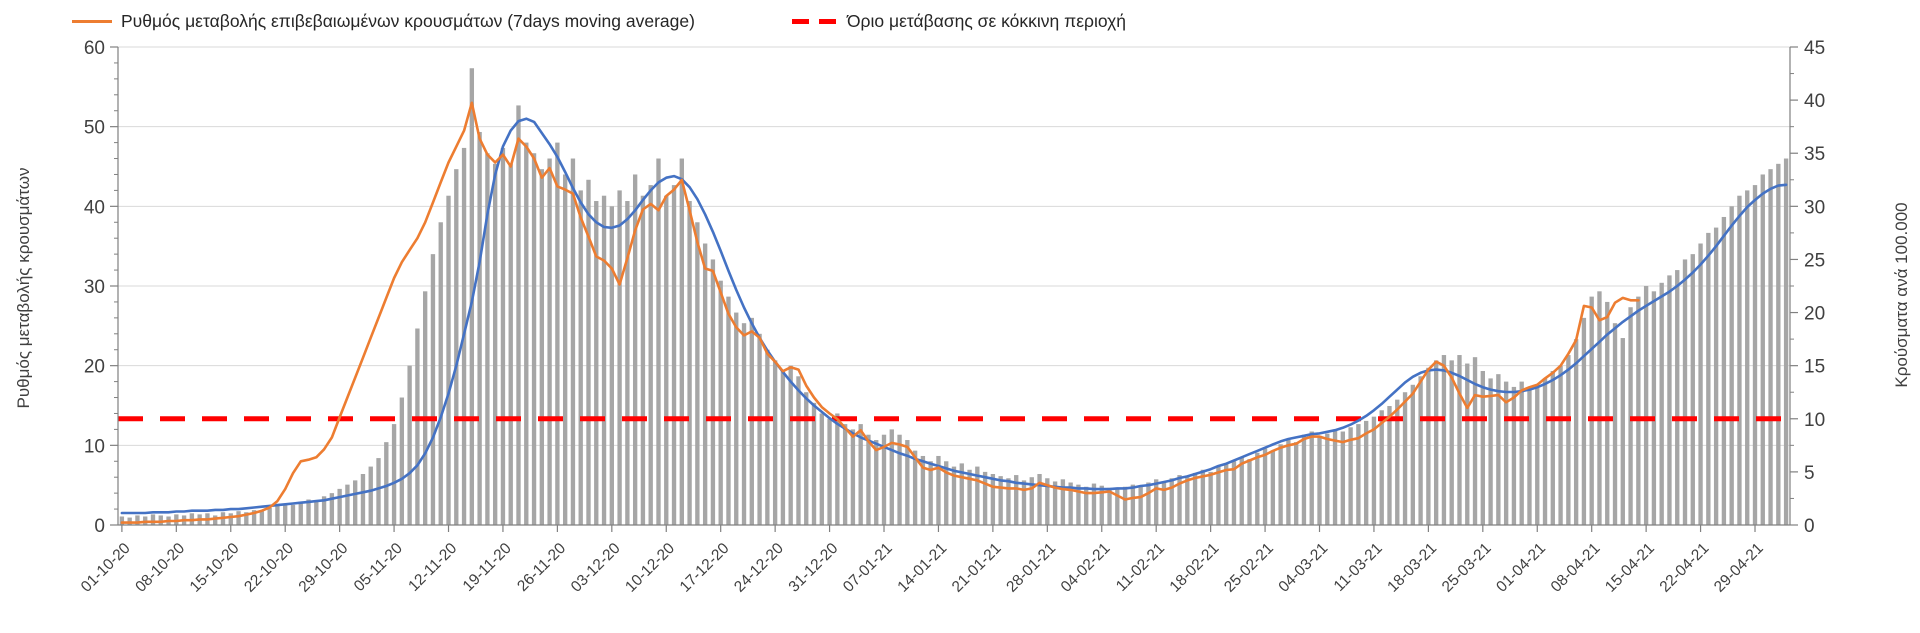  What do you see at coordinates (487, 567) in the screenshot?
I see `x-axis-date-label: 19-11-20` at bounding box center [487, 567].